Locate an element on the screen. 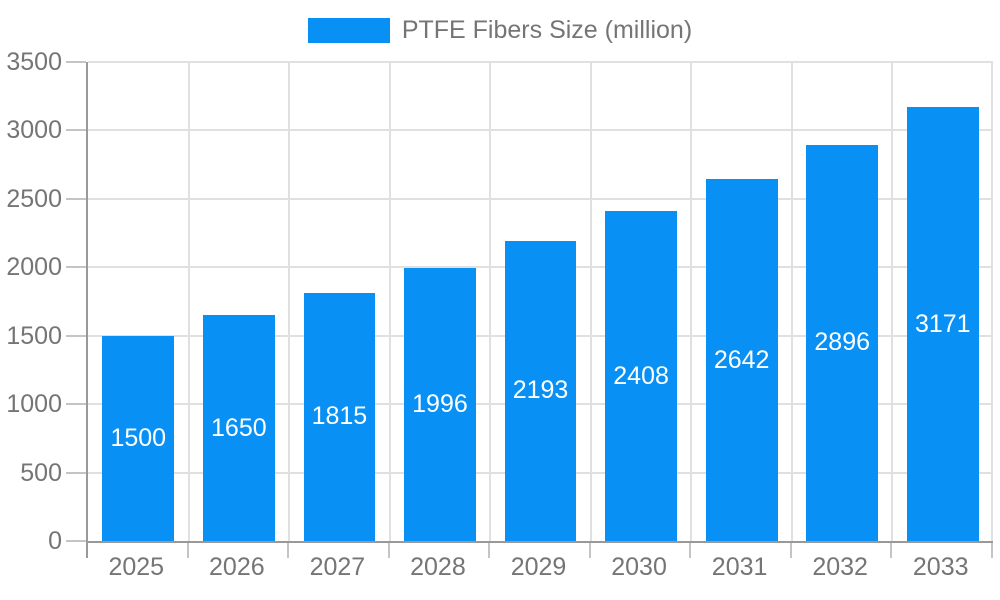 Image resolution: width=1000 pixels, height=600 pixels. y-tick-label: 1000 is located at coordinates (34, 404).